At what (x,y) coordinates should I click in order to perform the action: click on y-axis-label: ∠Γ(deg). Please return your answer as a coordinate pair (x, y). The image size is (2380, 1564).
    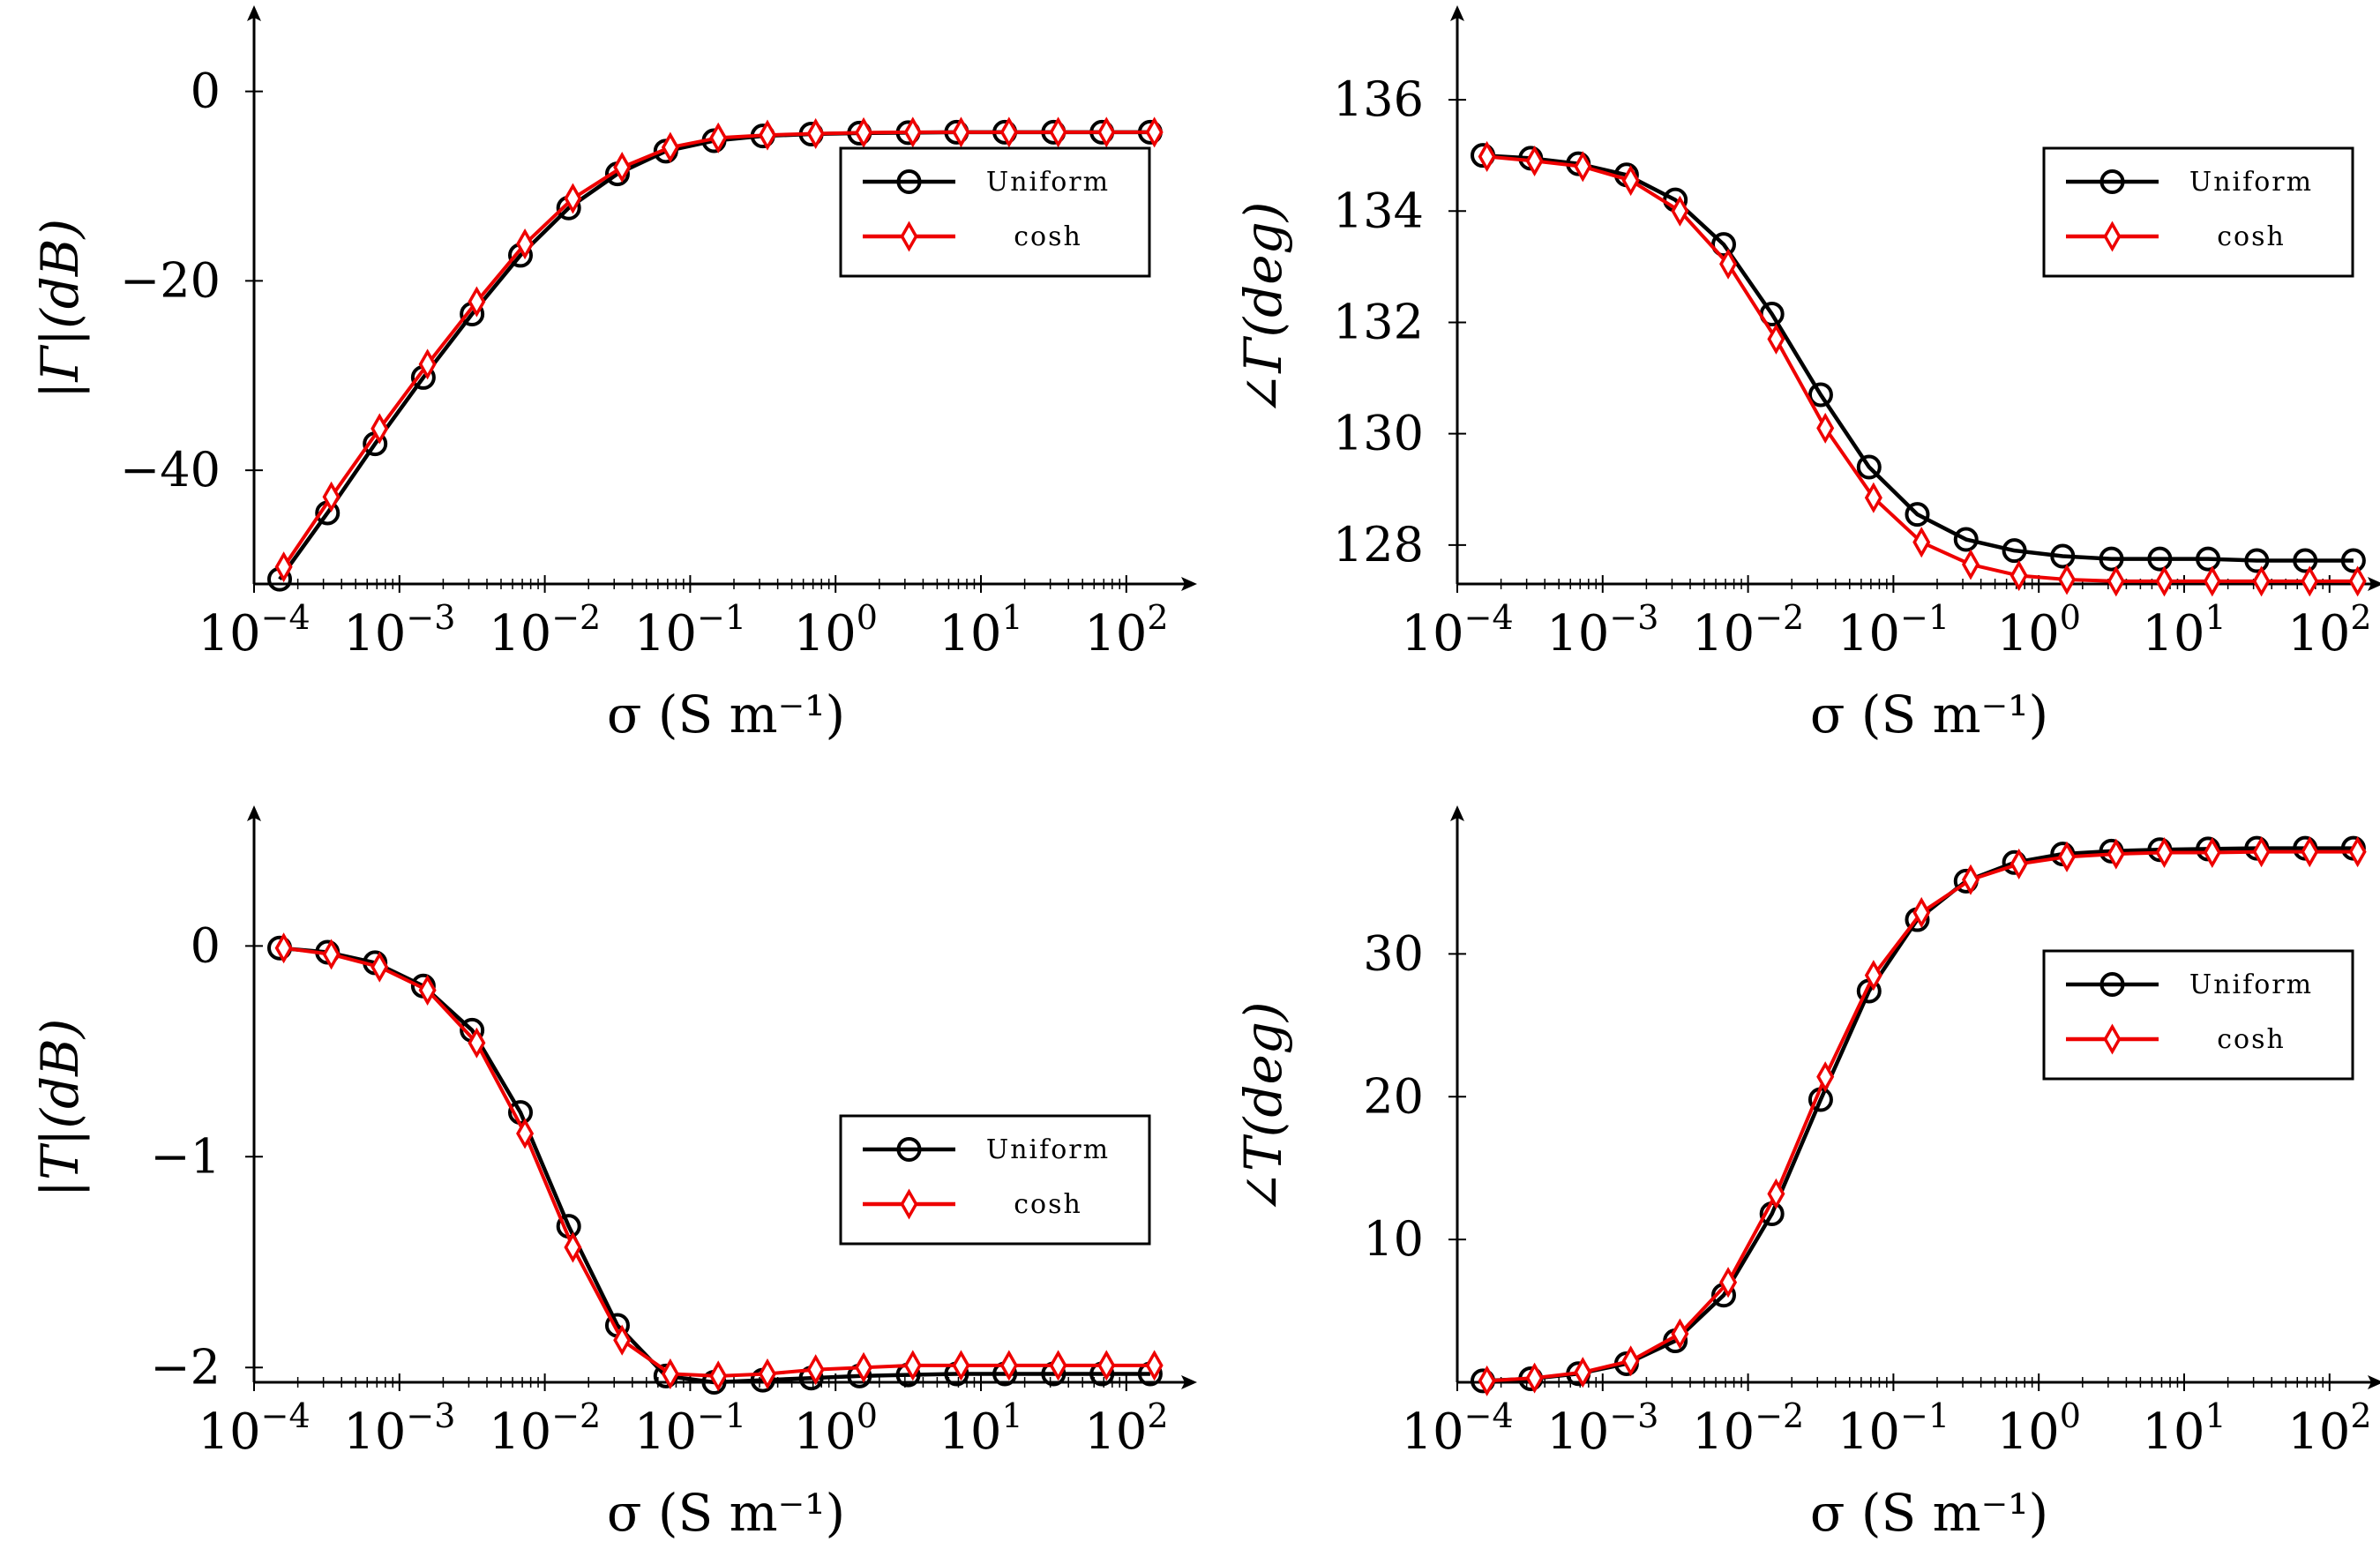
    Looking at the image, I should click on (1263, 309).